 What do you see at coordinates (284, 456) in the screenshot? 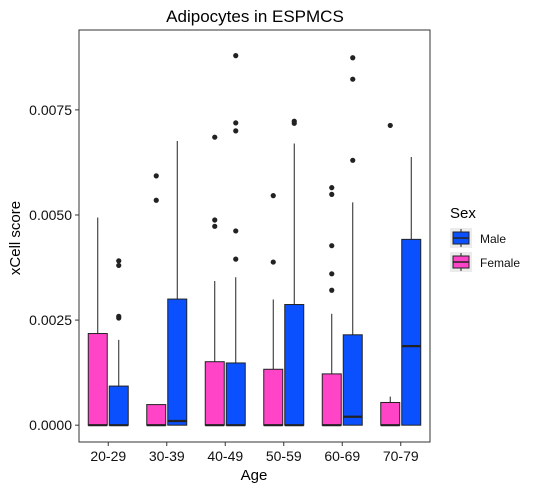
I see `x-tick-label: 50-59` at bounding box center [284, 456].